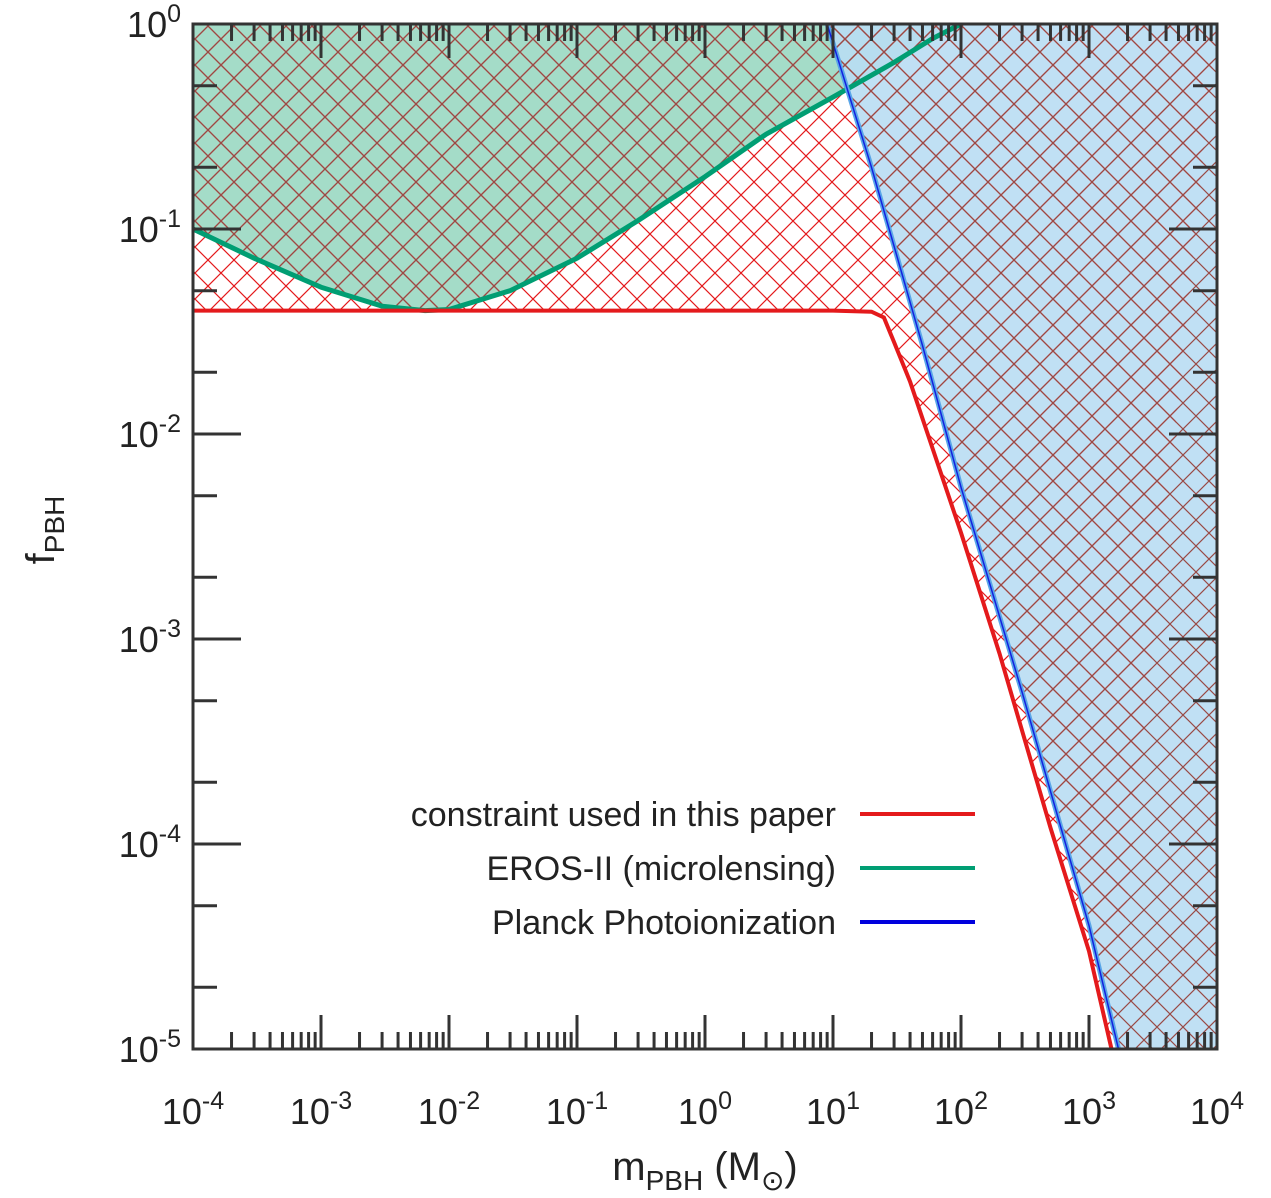 This screenshot has height=1198, width=1271. I want to click on x-tick-label: 10³, so click(1089, 1109).